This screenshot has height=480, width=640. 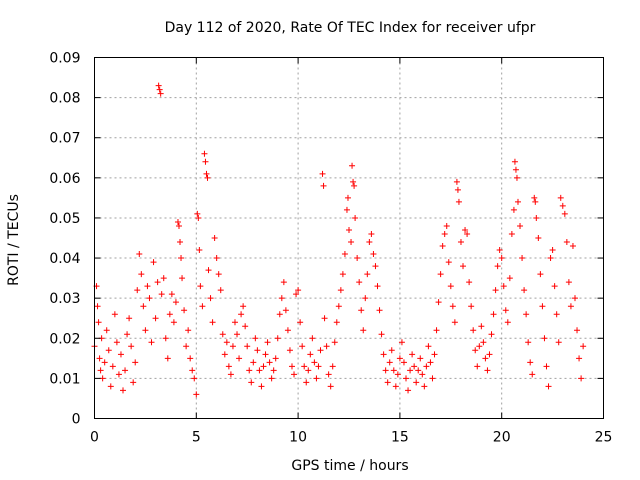 What do you see at coordinates (349, 466) in the screenshot?
I see `x-axis-label: GPS time / hours` at bounding box center [349, 466].